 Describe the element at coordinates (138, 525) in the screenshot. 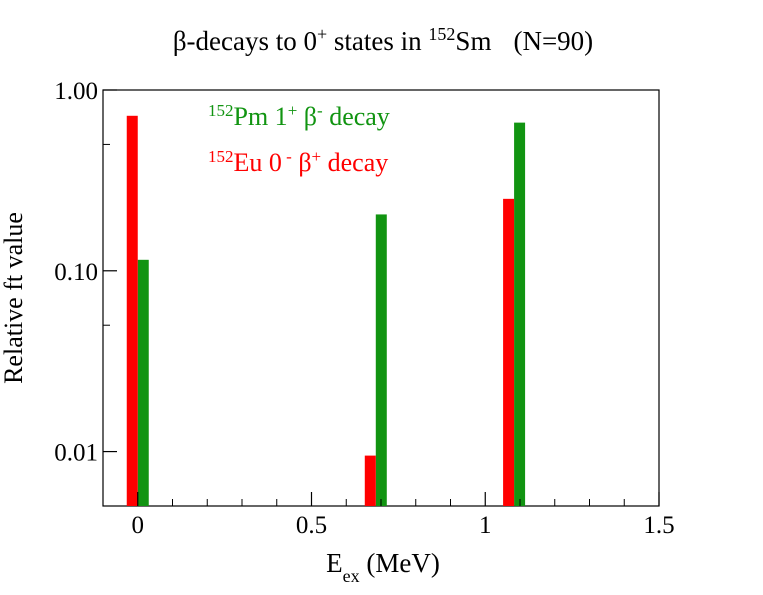

I see `x-tick-label-0: 0` at that location.